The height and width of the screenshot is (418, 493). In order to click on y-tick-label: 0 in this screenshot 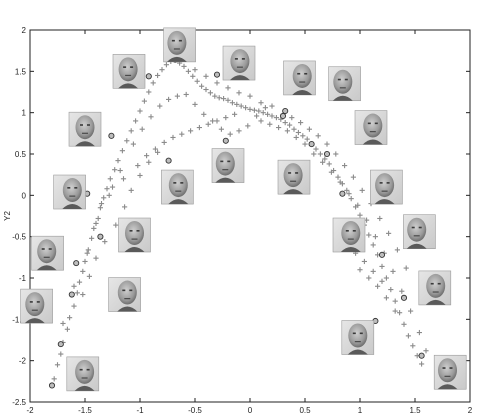, I will do `click(24, 195)`.